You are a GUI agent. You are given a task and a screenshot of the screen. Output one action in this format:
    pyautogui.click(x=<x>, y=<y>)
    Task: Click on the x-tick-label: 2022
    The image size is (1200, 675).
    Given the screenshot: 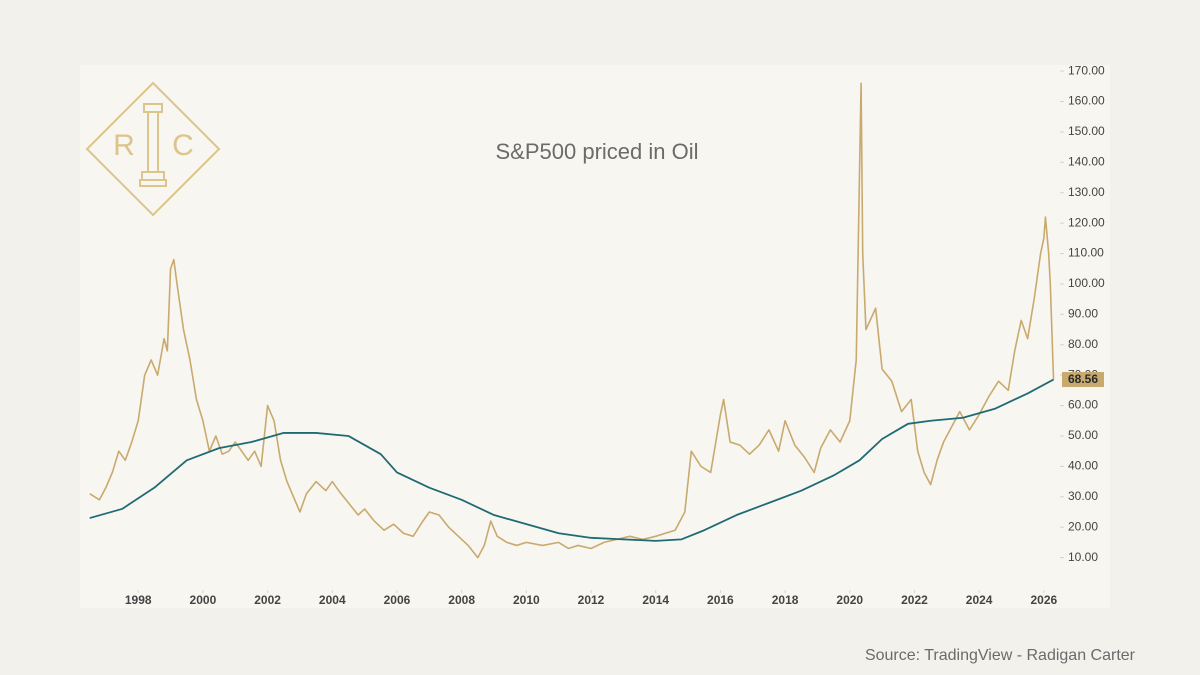 What is the action you would take?
    pyautogui.click(x=914, y=600)
    